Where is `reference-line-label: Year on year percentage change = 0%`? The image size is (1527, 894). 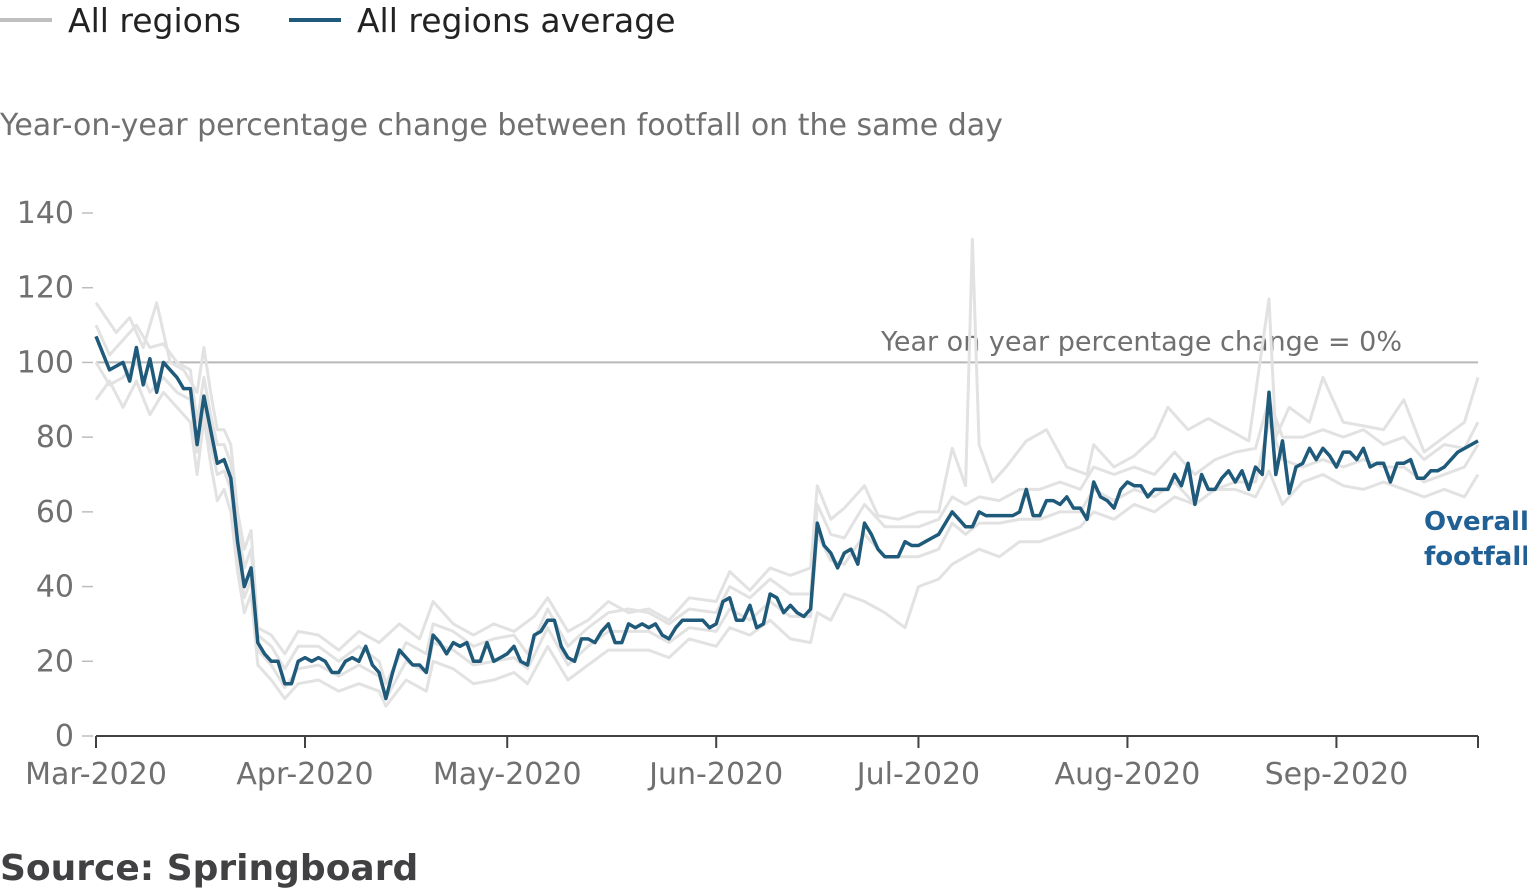
reference-line-label: Year on year percentage change = 0% is located at coordinates (1141, 341).